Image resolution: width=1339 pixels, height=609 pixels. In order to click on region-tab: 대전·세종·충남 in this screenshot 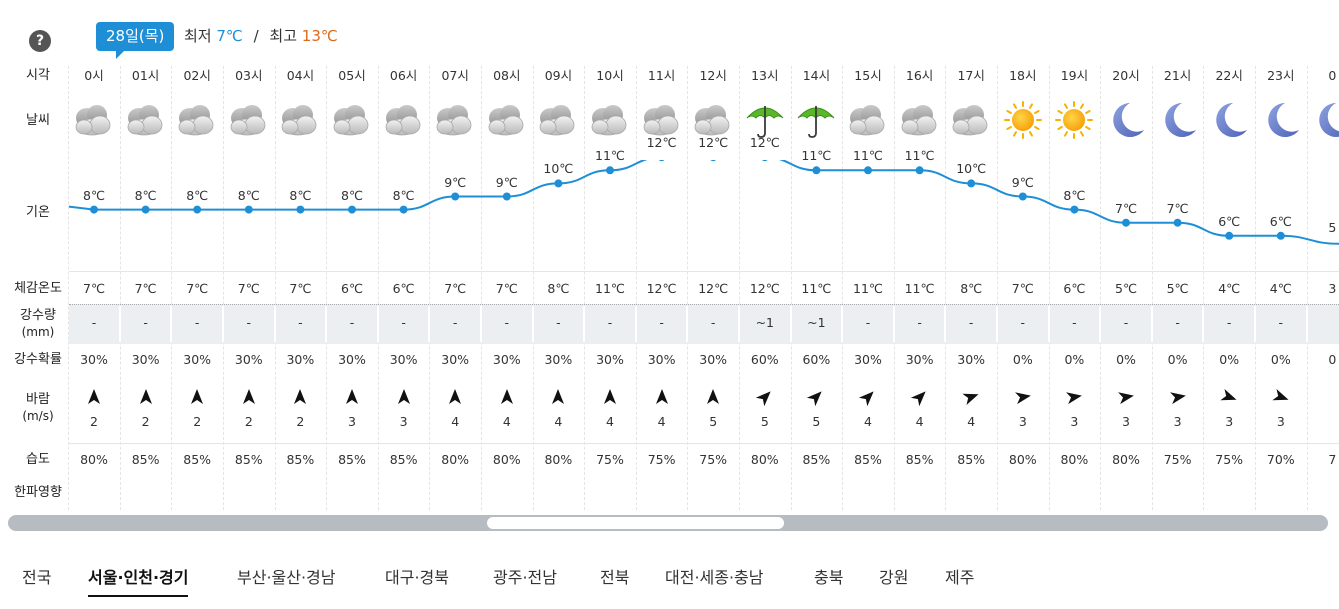, I will do `click(714, 577)`.